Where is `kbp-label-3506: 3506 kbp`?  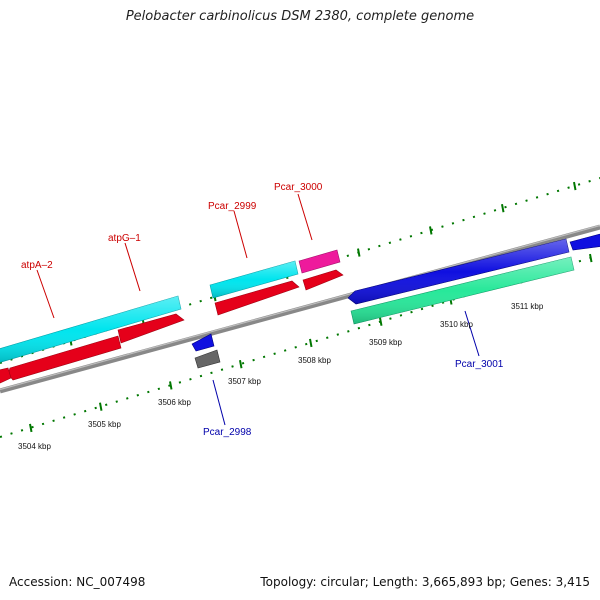
kbp-label-3506: 3506 kbp is located at coordinates (174, 402).